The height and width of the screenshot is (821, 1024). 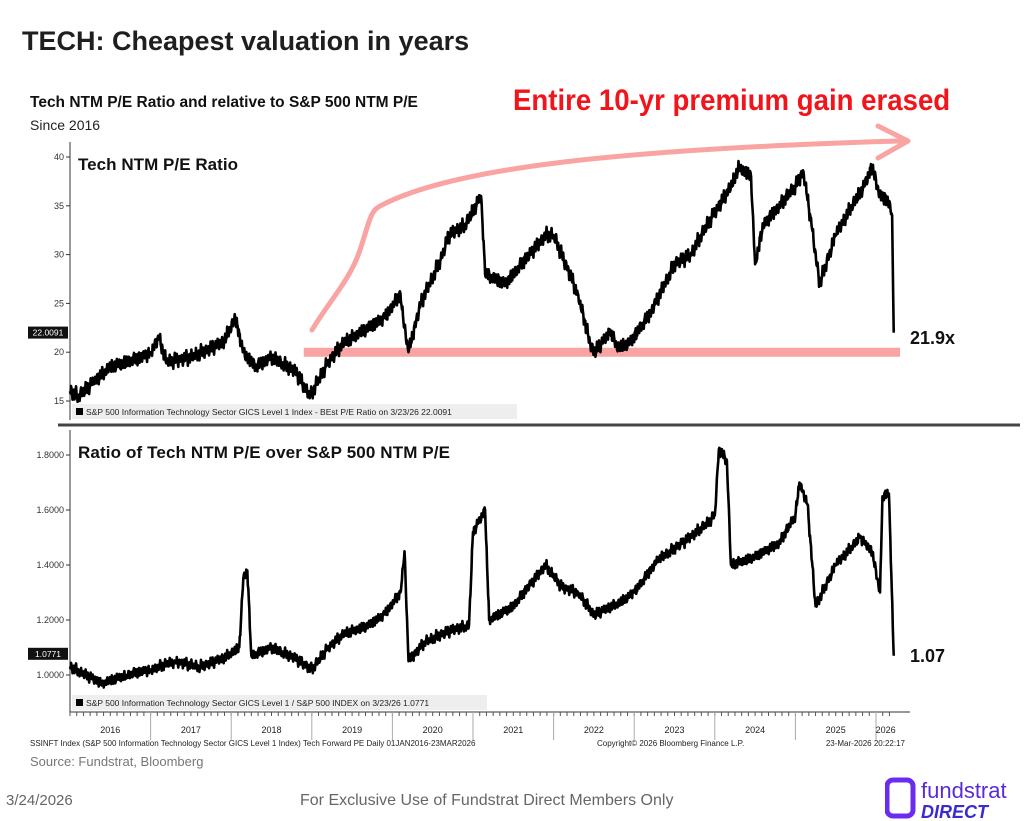 I want to click on source-note: Source: Fundstrat, Bloomberg, so click(x=117, y=761).